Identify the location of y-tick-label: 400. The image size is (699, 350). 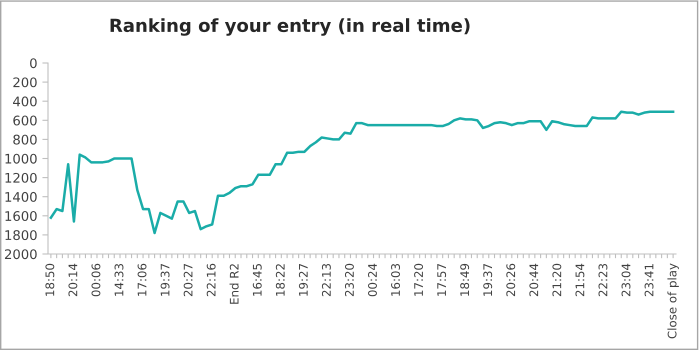
(25, 101).